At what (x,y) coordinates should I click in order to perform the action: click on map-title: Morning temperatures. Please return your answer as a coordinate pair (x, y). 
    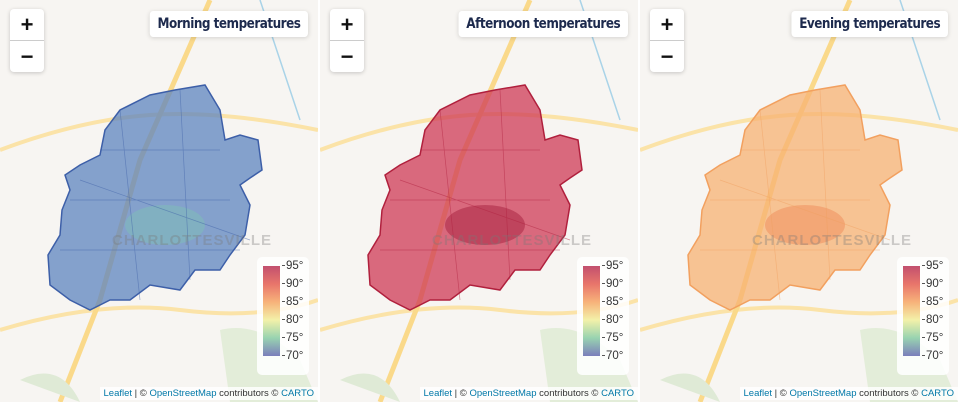
    Looking at the image, I should click on (228, 24).